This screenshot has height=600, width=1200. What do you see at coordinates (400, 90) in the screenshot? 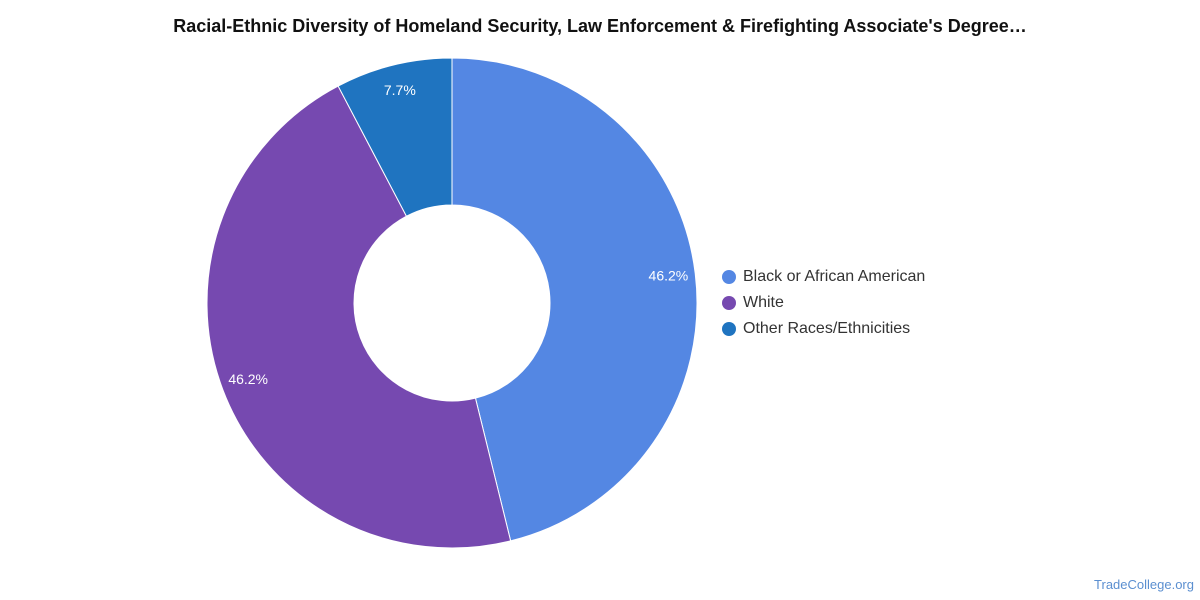
I see `slice-value-label: 7.7%` at bounding box center [400, 90].